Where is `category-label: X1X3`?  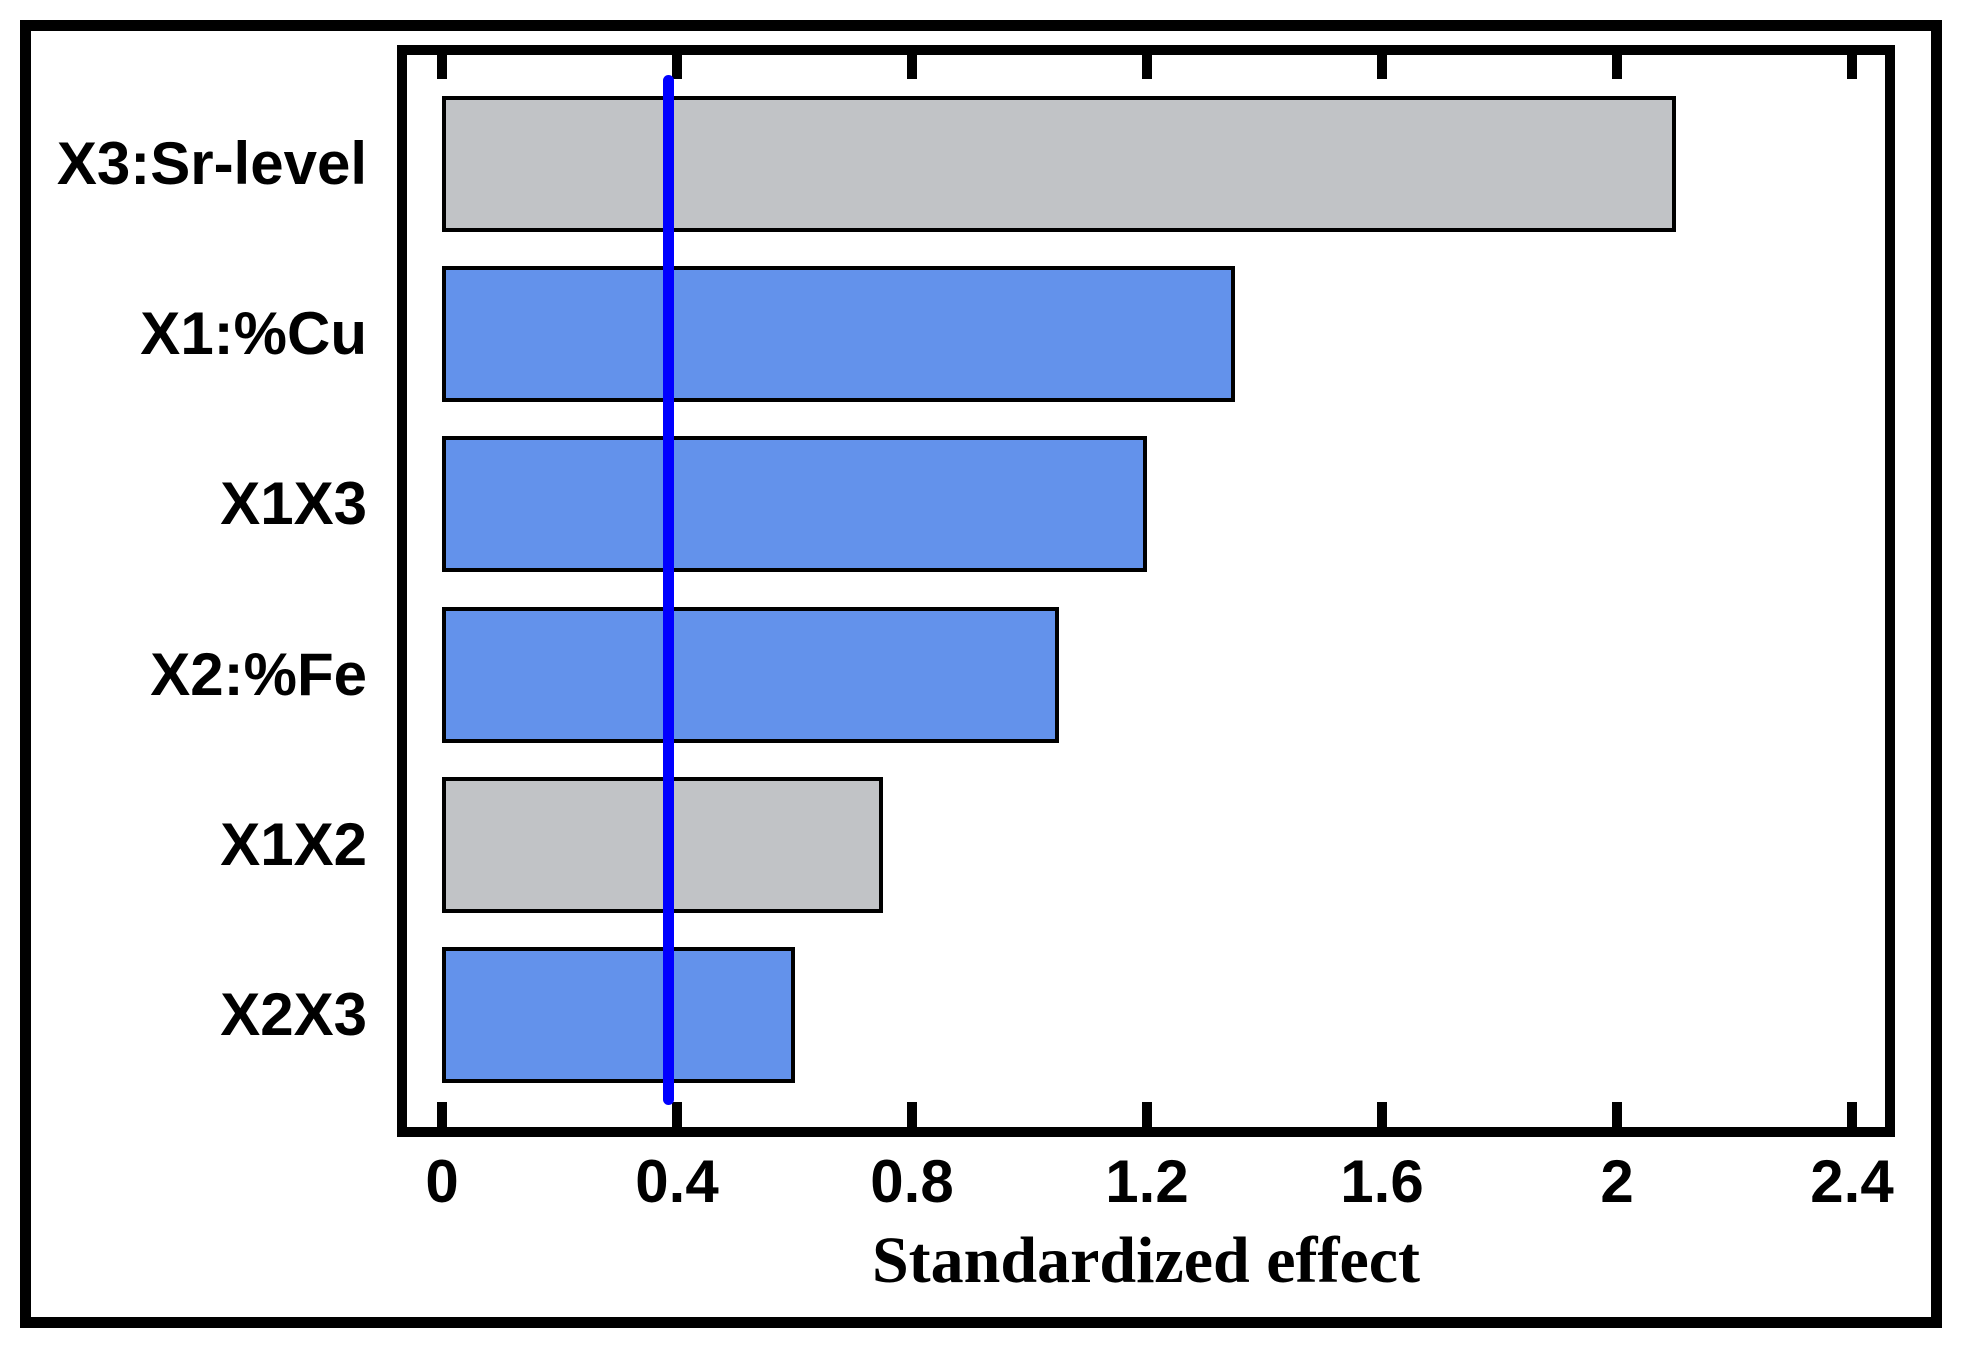
category-label: X1X3 is located at coordinates (293, 504).